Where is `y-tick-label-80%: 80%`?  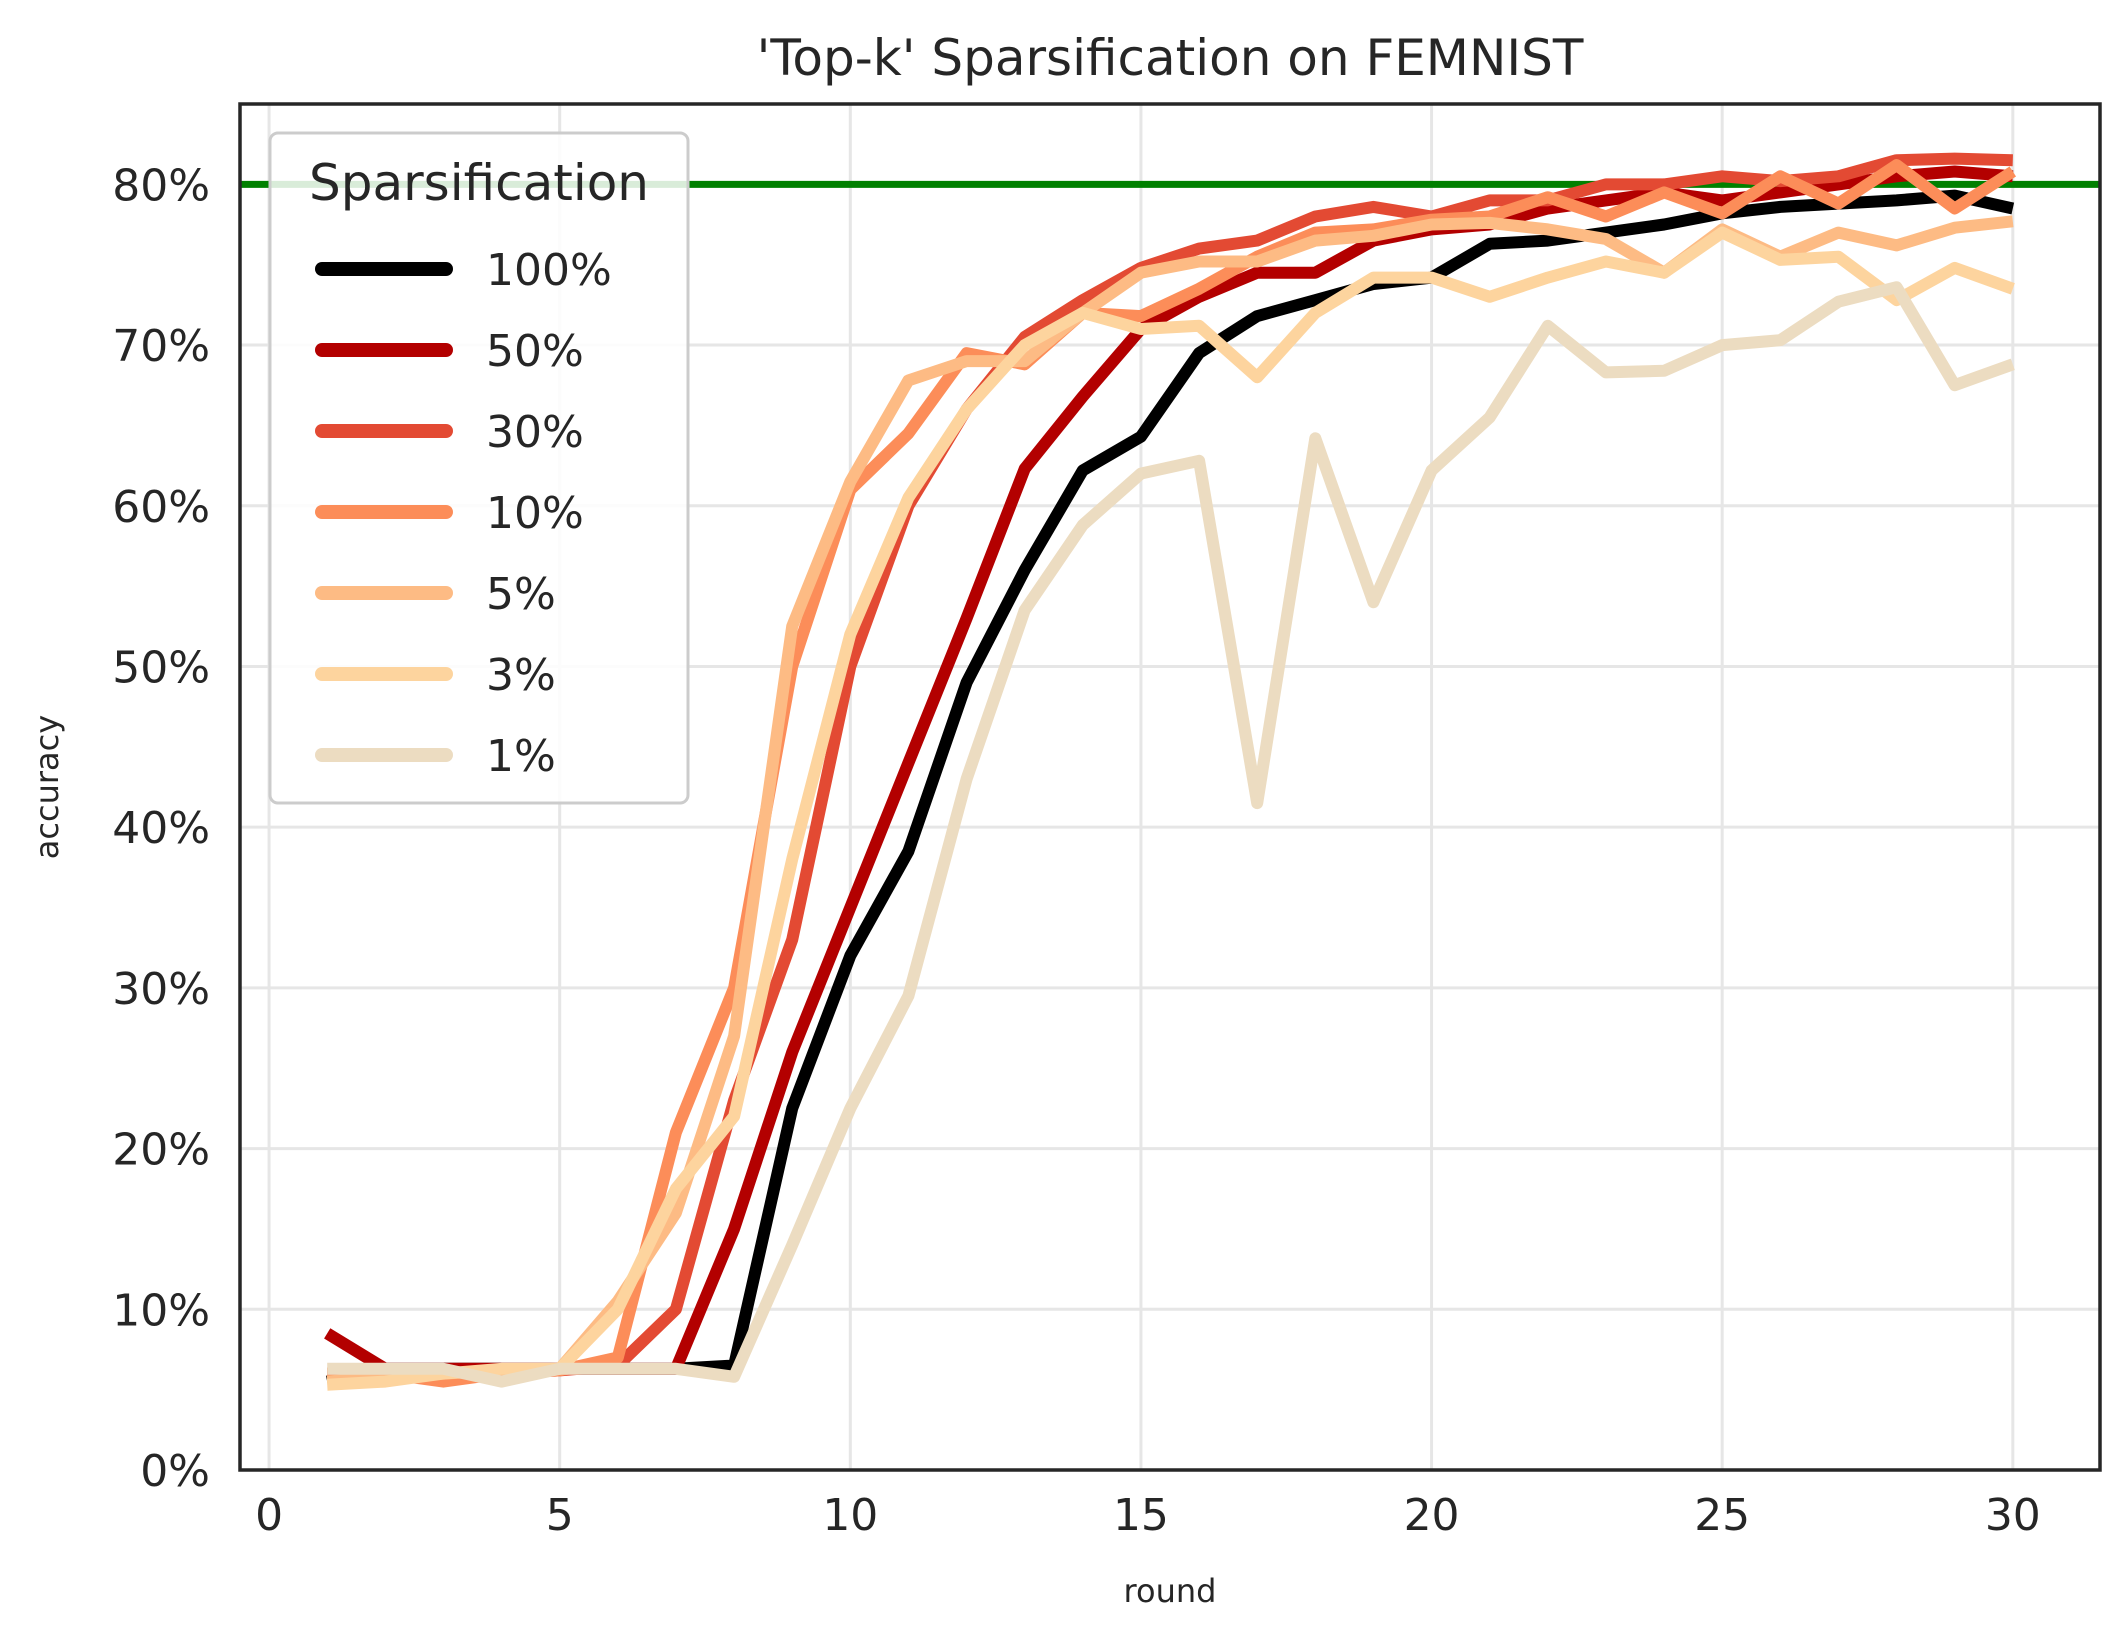 y-tick-label-80%: 80% is located at coordinates (161, 185).